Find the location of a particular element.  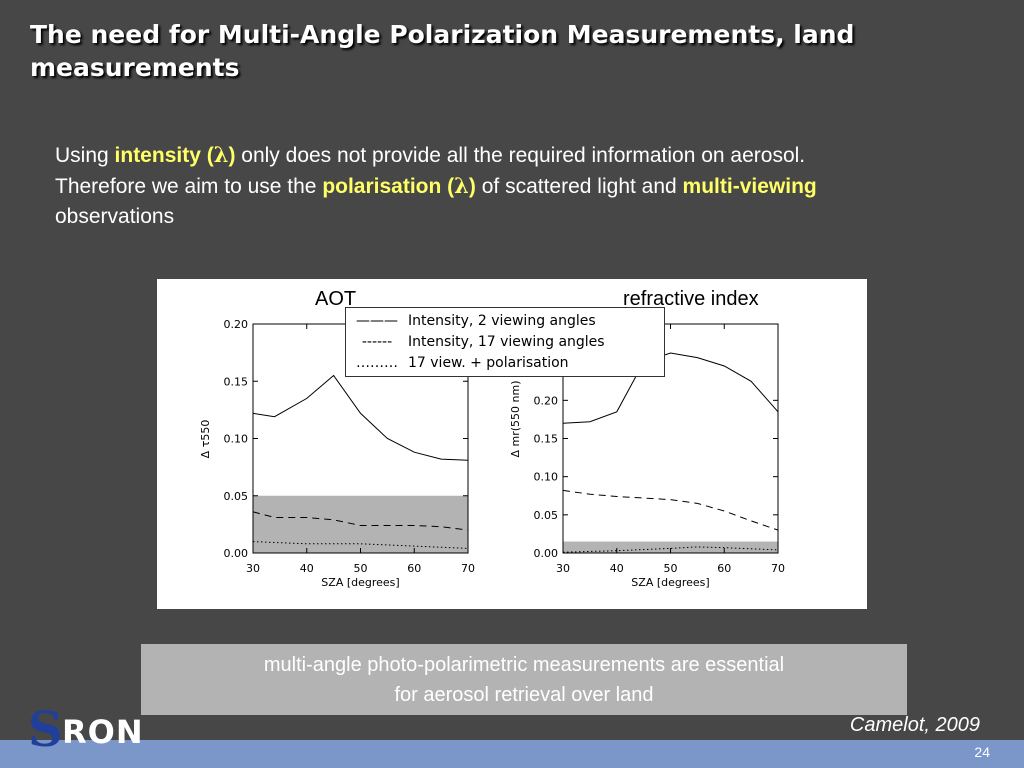

chart-2-x-tick-label: 60 is located at coordinates (724, 568).